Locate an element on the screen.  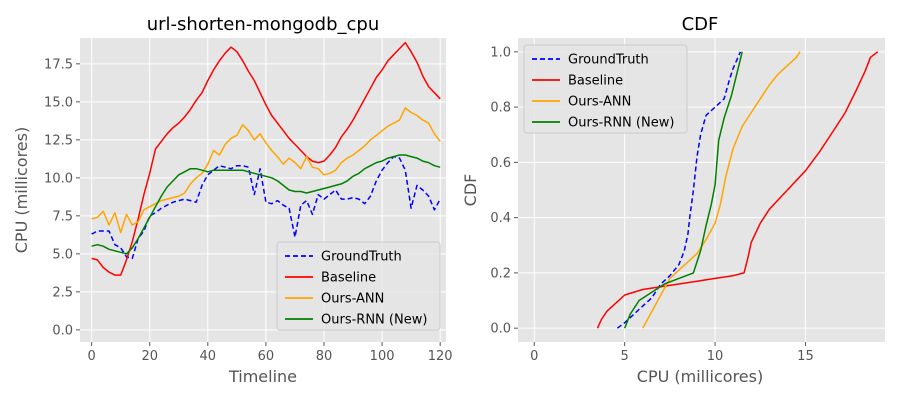
x-tick-label: 60 is located at coordinates (266, 356).